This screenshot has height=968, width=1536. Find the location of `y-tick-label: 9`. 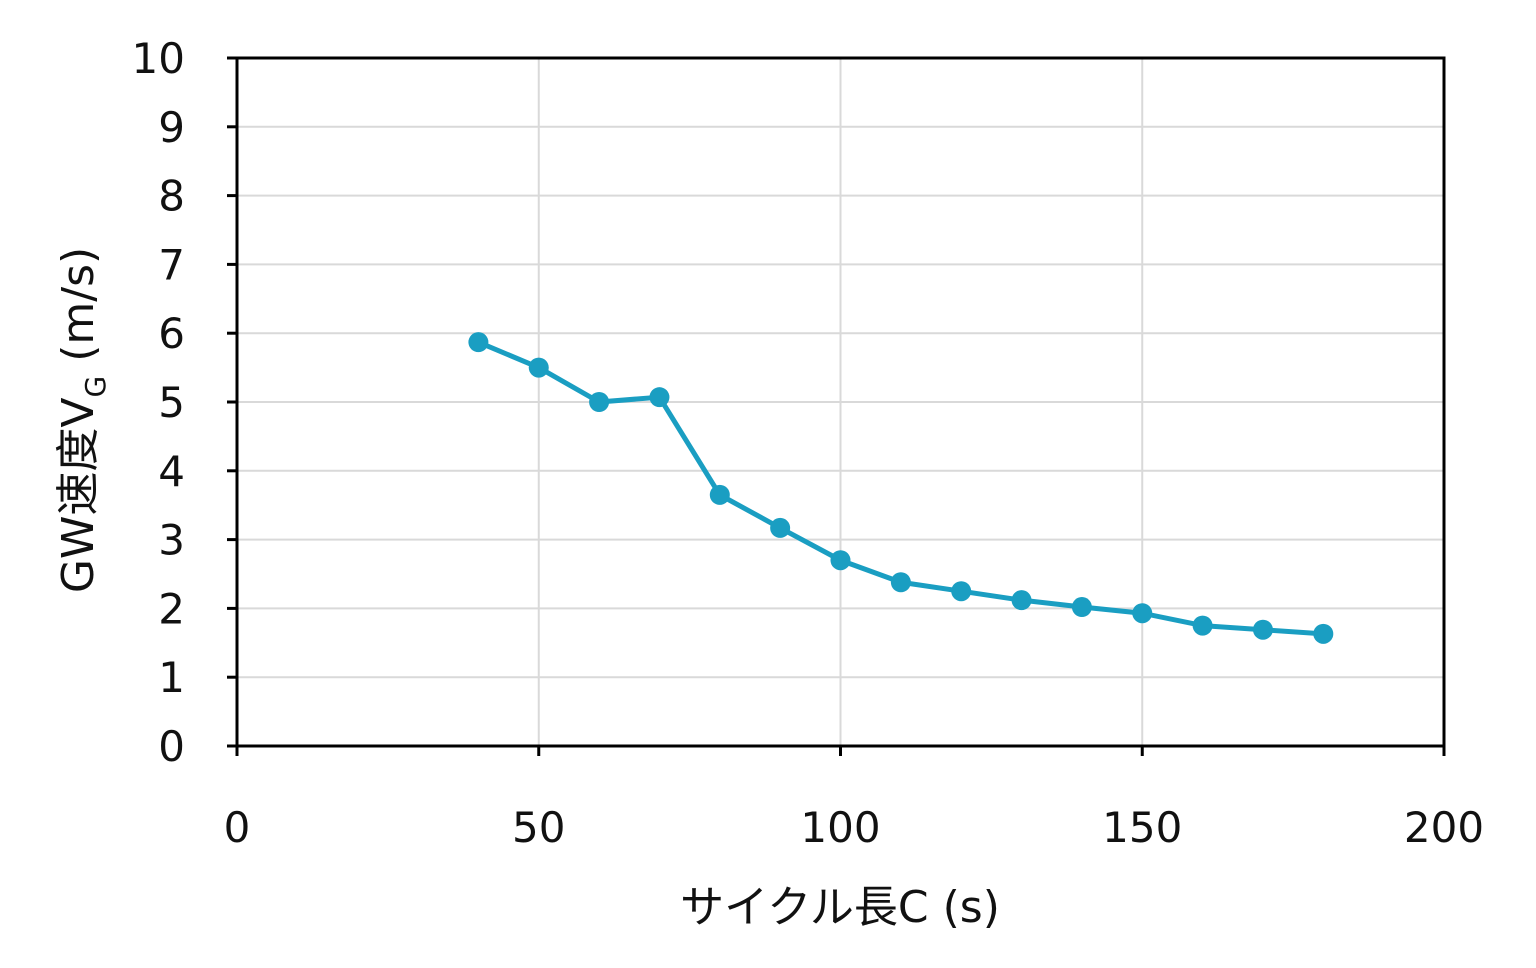

y-tick-label: 9 is located at coordinates (171, 127).